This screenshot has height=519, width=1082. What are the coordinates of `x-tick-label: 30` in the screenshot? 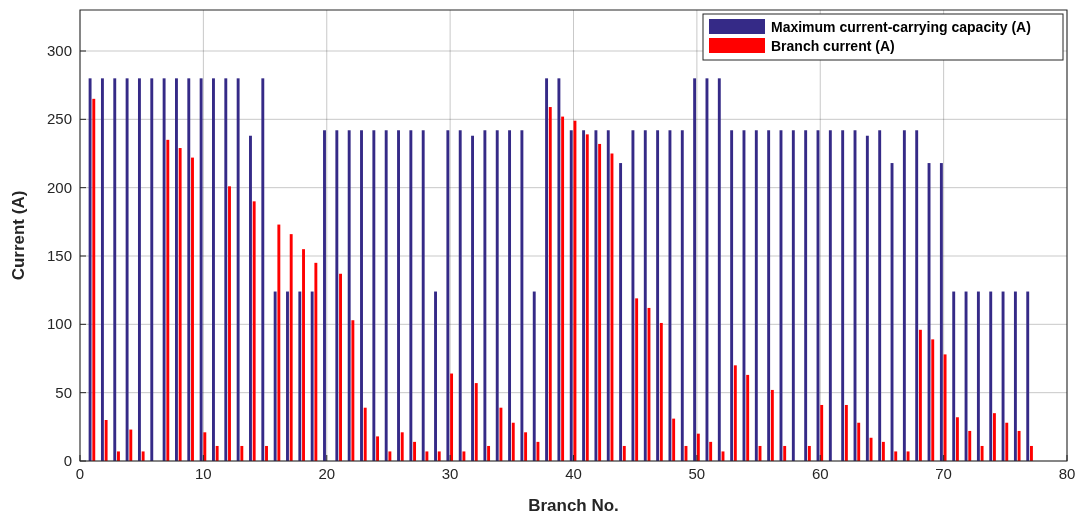 It's located at (450, 473).